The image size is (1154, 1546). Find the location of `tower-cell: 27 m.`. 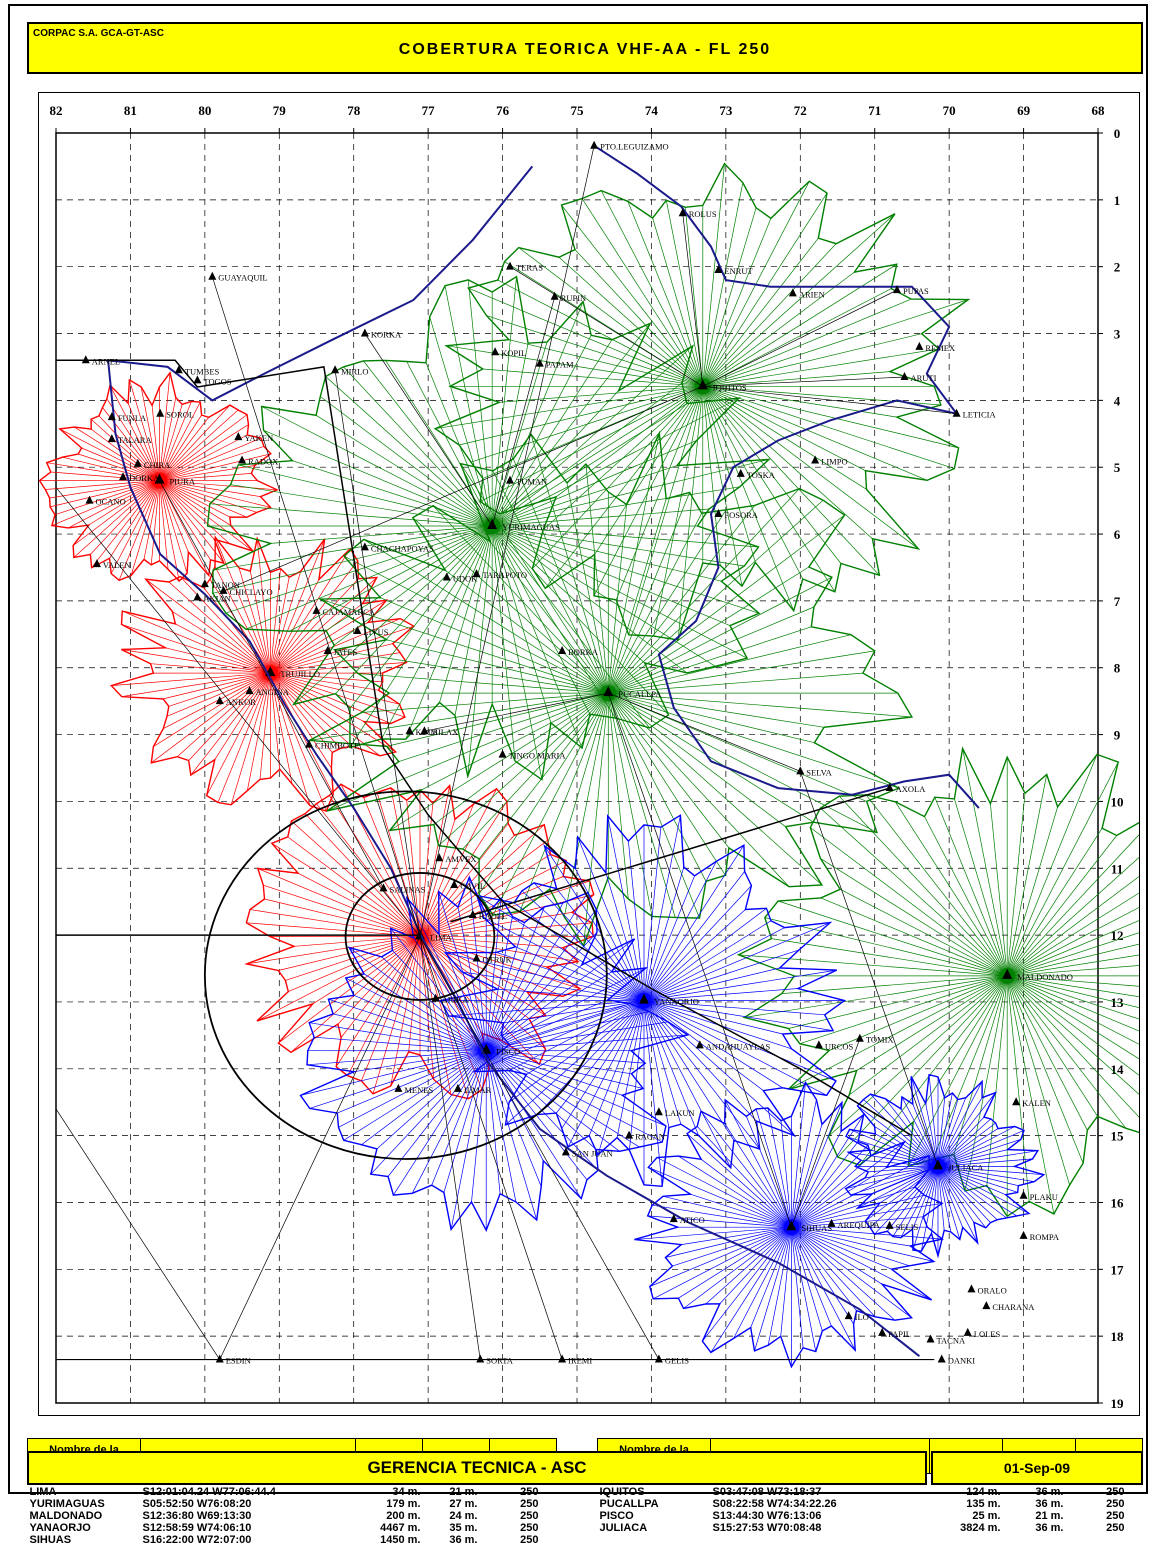

tower-cell: 27 m. is located at coordinates (456, 1504).